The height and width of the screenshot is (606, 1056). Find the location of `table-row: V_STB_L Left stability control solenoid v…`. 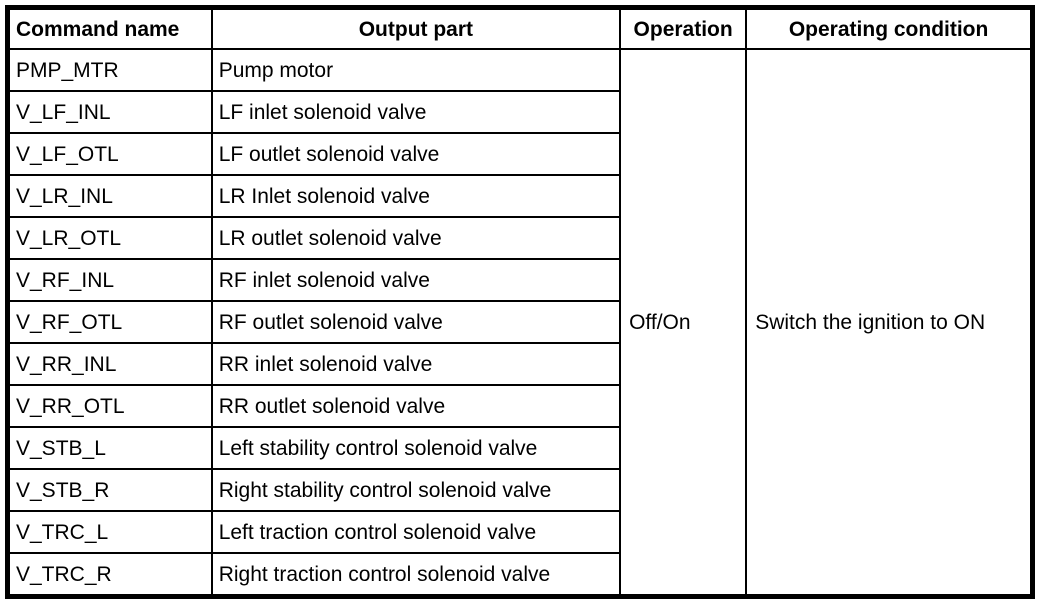

table-row: V_STB_L Left stability control solenoid v… is located at coordinates (519, 448).